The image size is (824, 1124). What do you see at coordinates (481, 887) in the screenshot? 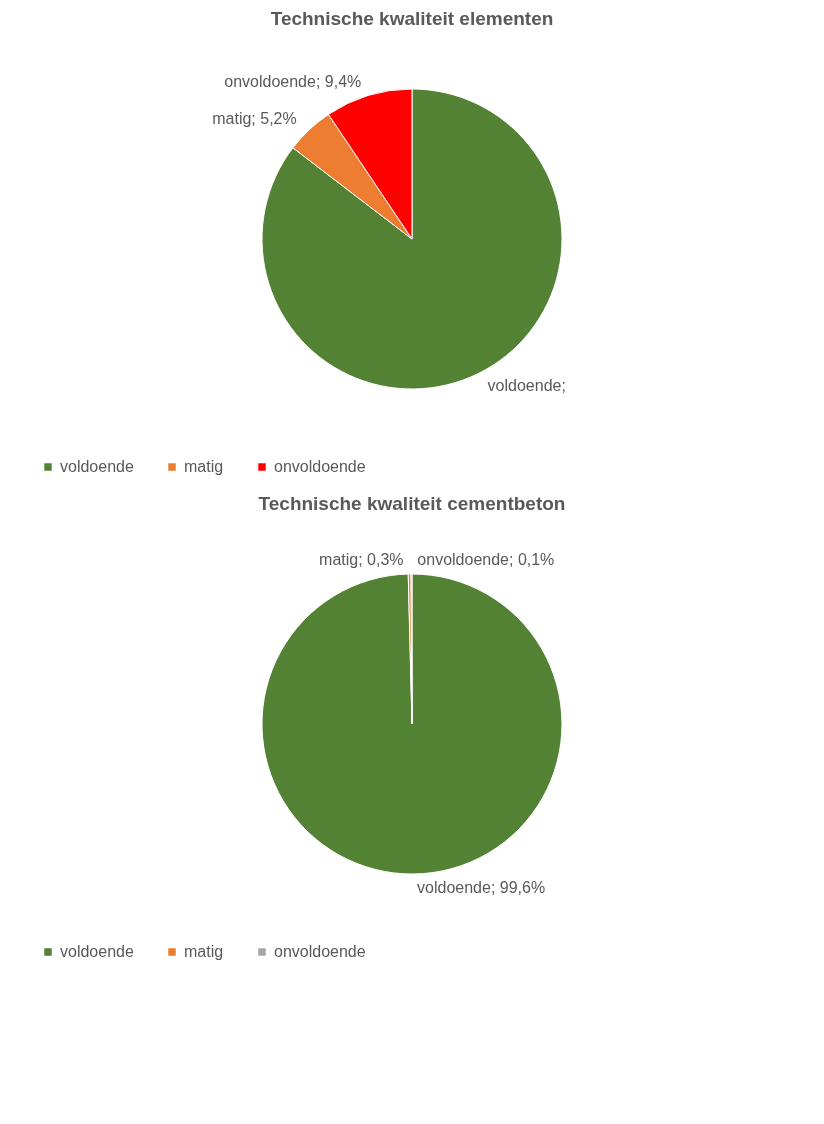
I see `data-label: voldoende; 99,6%` at bounding box center [481, 887].